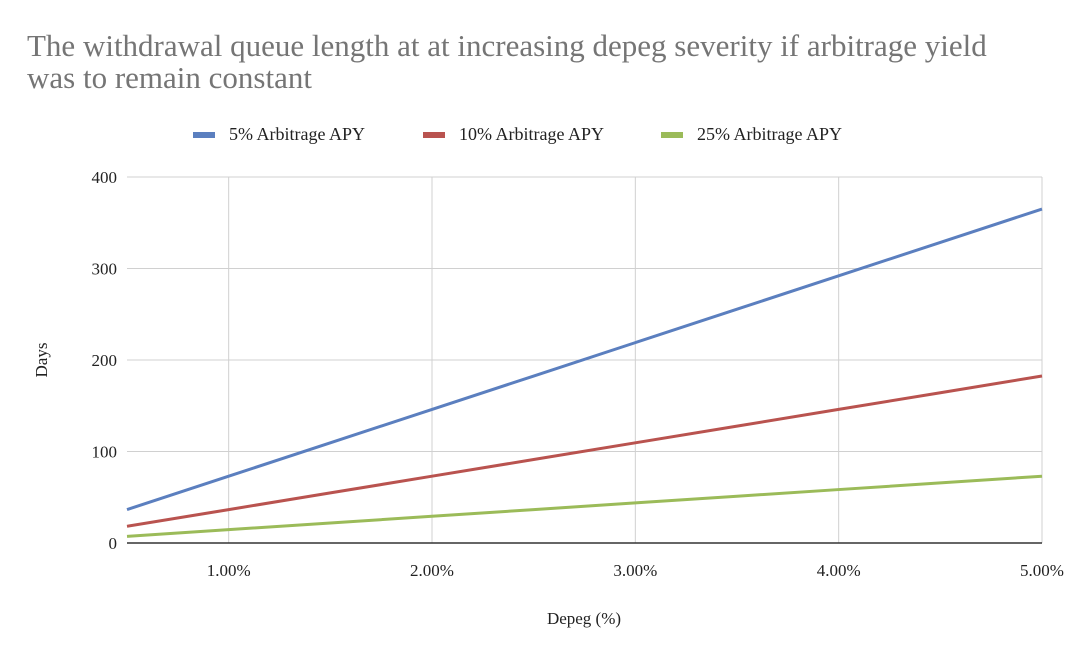  Describe the element at coordinates (113, 543) in the screenshot. I see `y-tick-label: 0` at that location.